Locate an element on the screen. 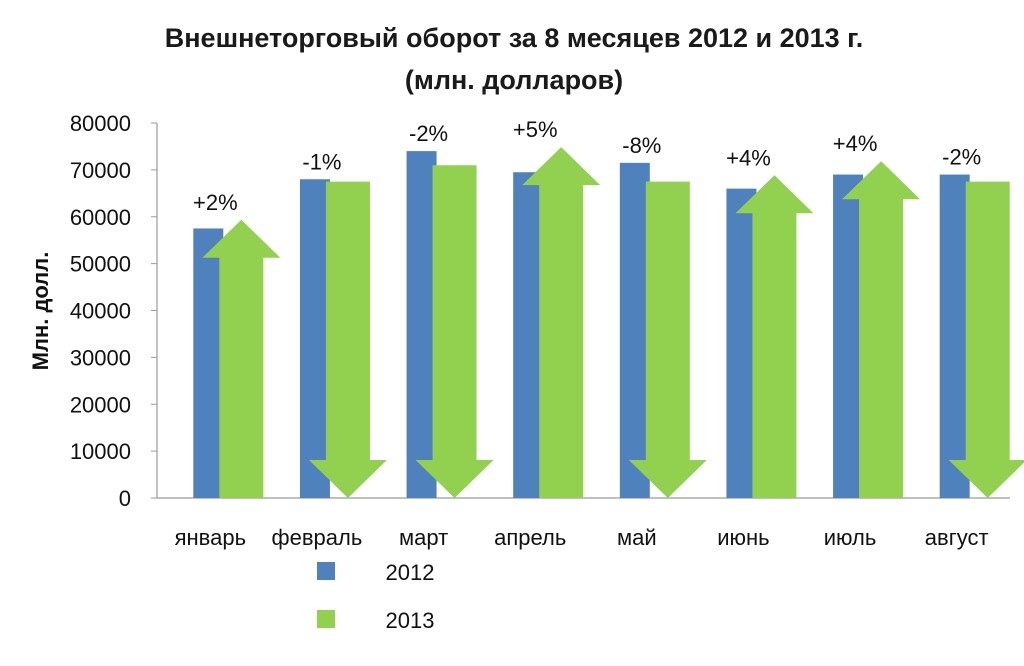 This screenshot has height=666, width=1024. y-tick-label: 60000 is located at coordinates (100, 217).